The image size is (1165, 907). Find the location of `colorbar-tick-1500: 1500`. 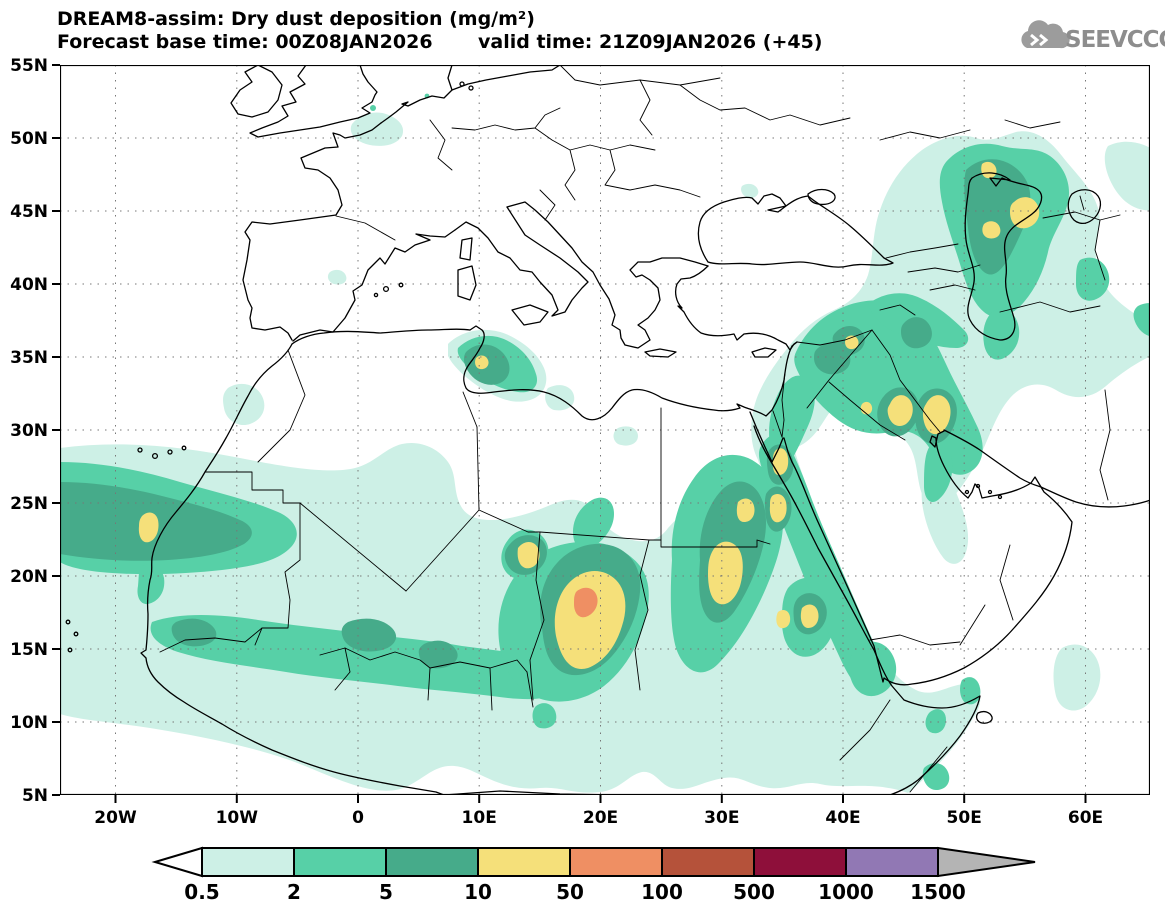

colorbar-tick-1500: 1500 is located at coordinates (938, 892).